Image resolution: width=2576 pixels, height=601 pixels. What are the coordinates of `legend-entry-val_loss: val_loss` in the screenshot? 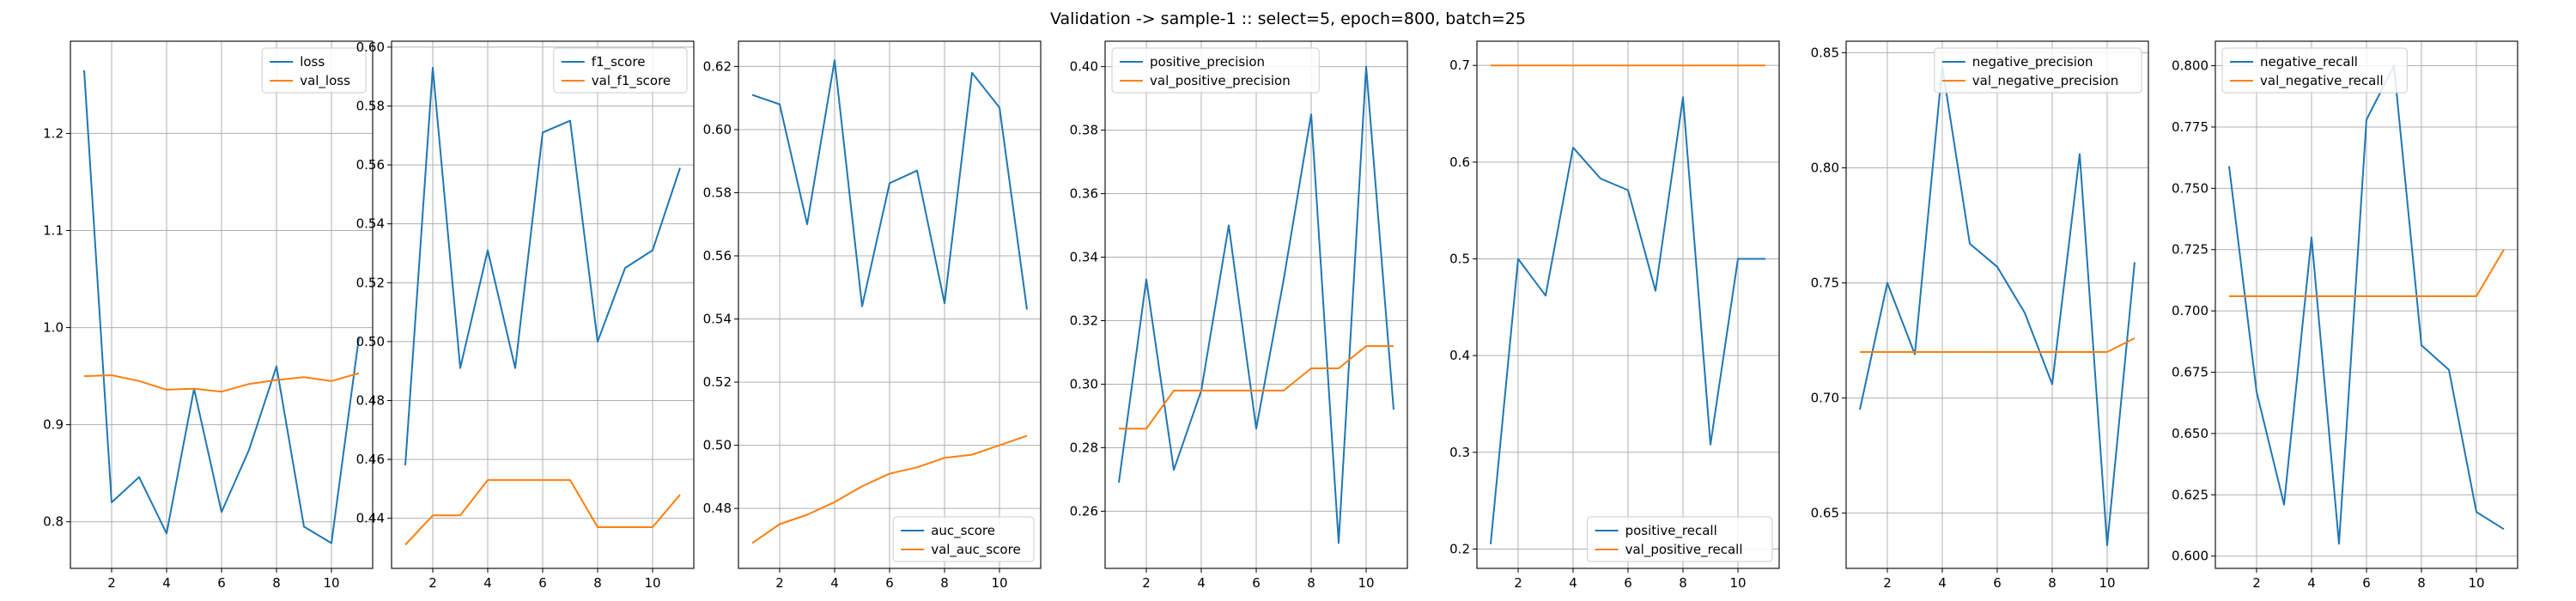 It's located at (325, 81).